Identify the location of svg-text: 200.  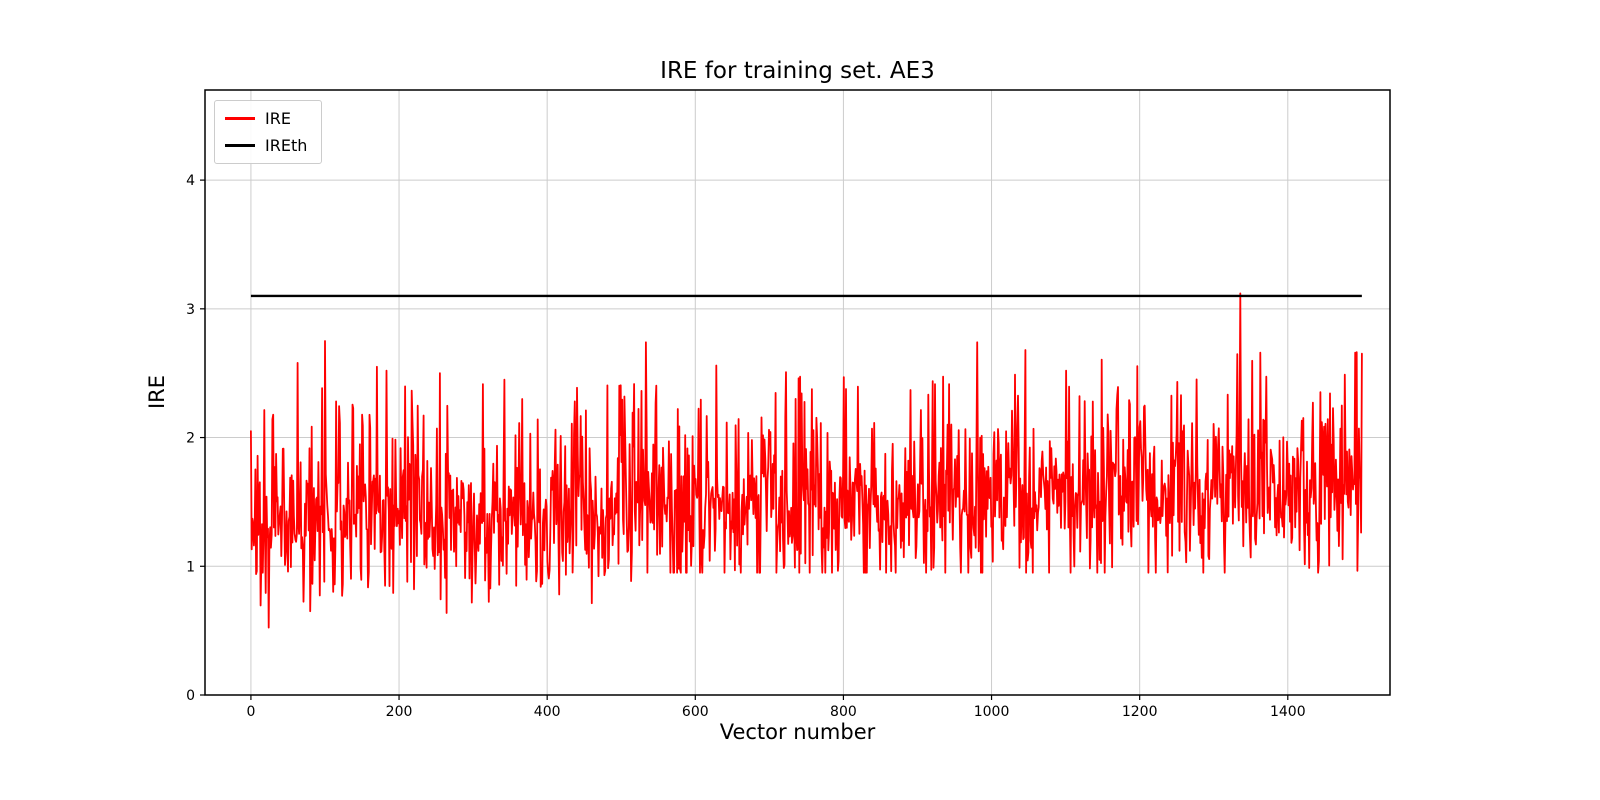
(399, 712).